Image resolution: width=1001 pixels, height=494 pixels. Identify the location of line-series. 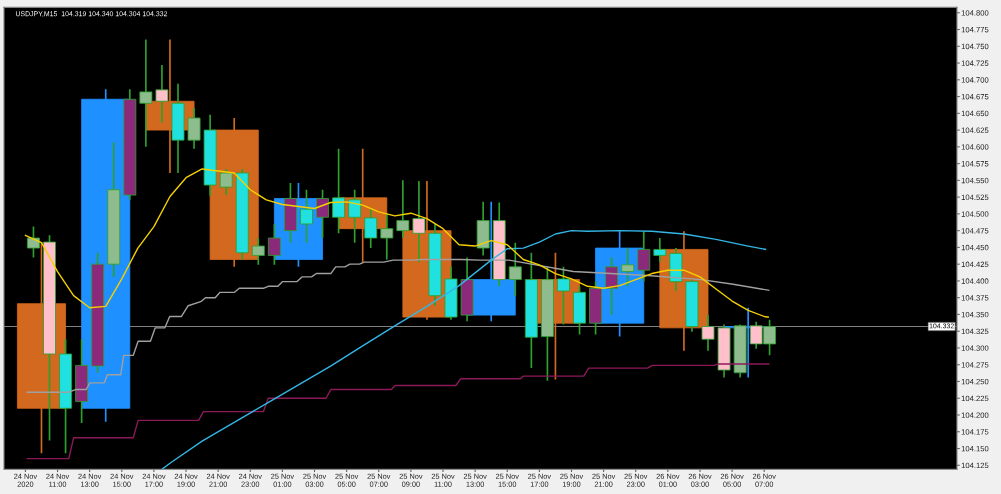
(398, 411).